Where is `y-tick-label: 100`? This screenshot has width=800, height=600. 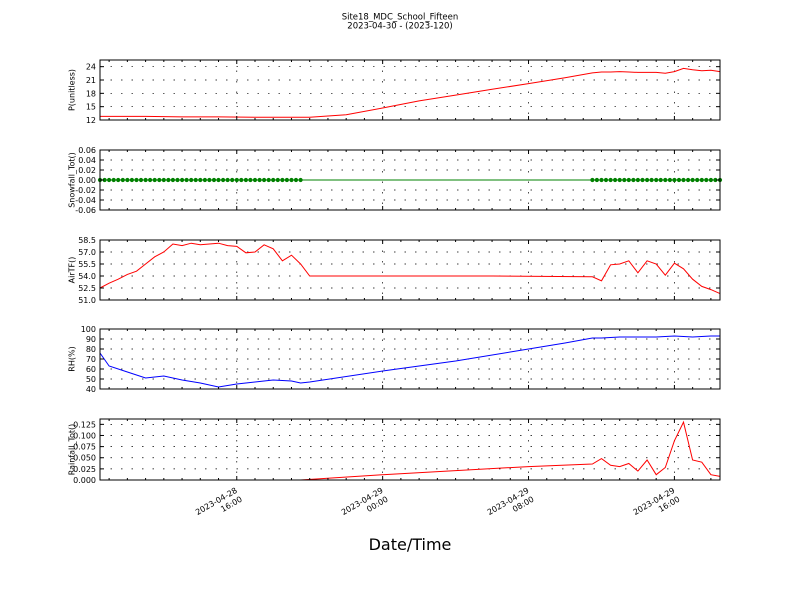 y-tick-label: 100 is located at coordinates (88, 329).